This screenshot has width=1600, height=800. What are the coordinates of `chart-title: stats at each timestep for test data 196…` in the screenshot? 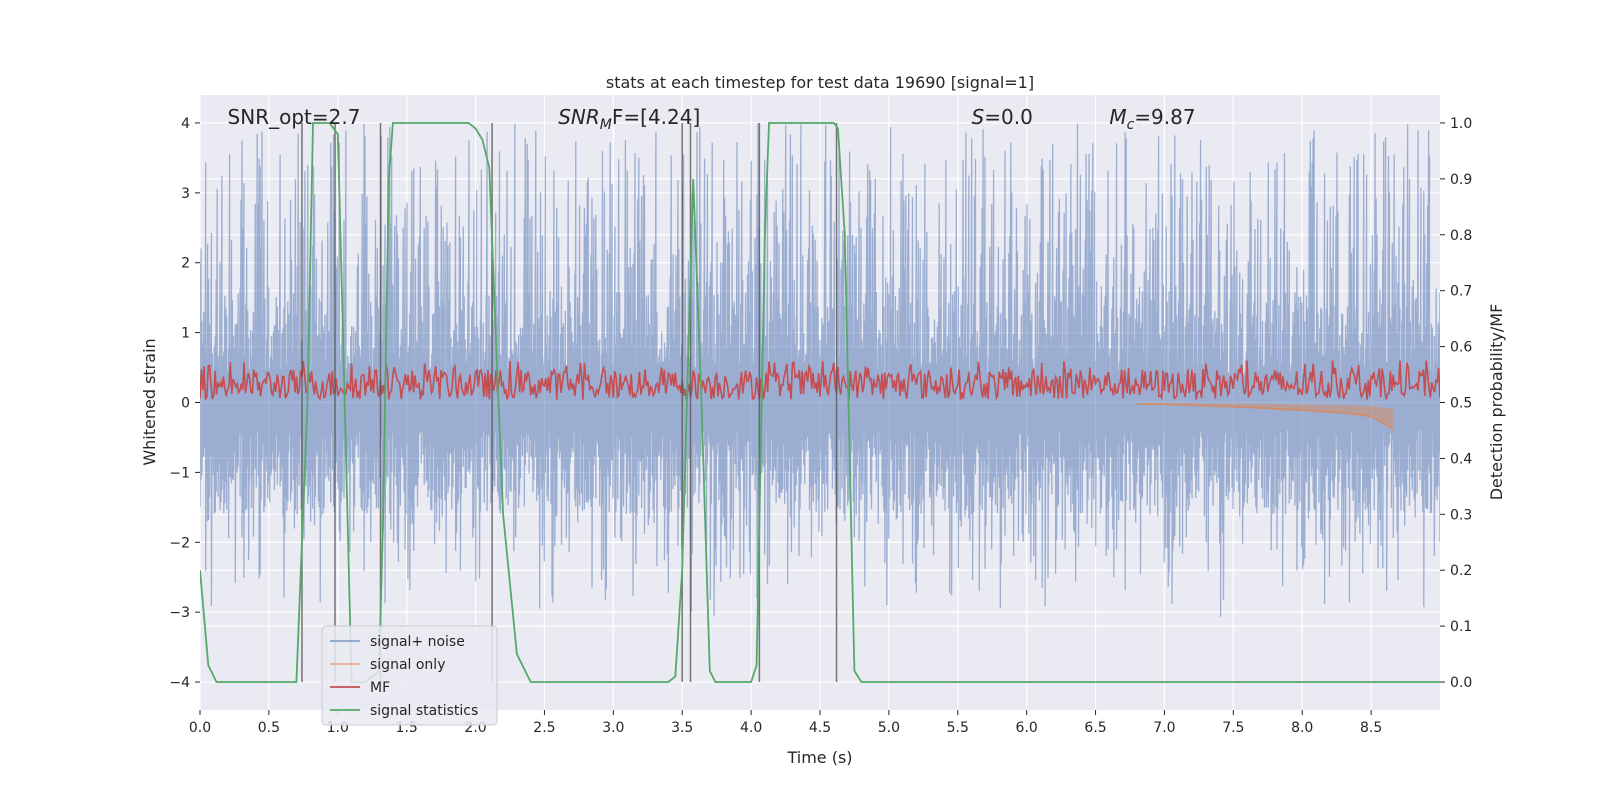 It's located at (820, 82).